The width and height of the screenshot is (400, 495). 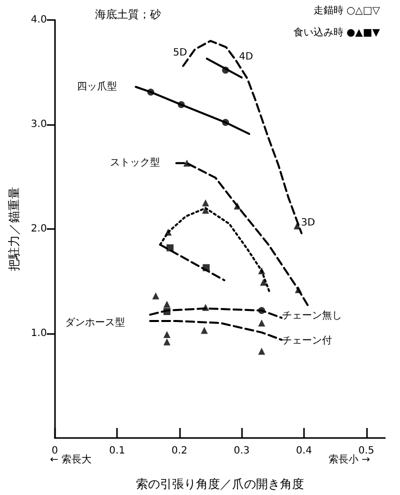 I want to click on annotation: 食い込み時 ●▲■▼, so click(x=336, y=32).